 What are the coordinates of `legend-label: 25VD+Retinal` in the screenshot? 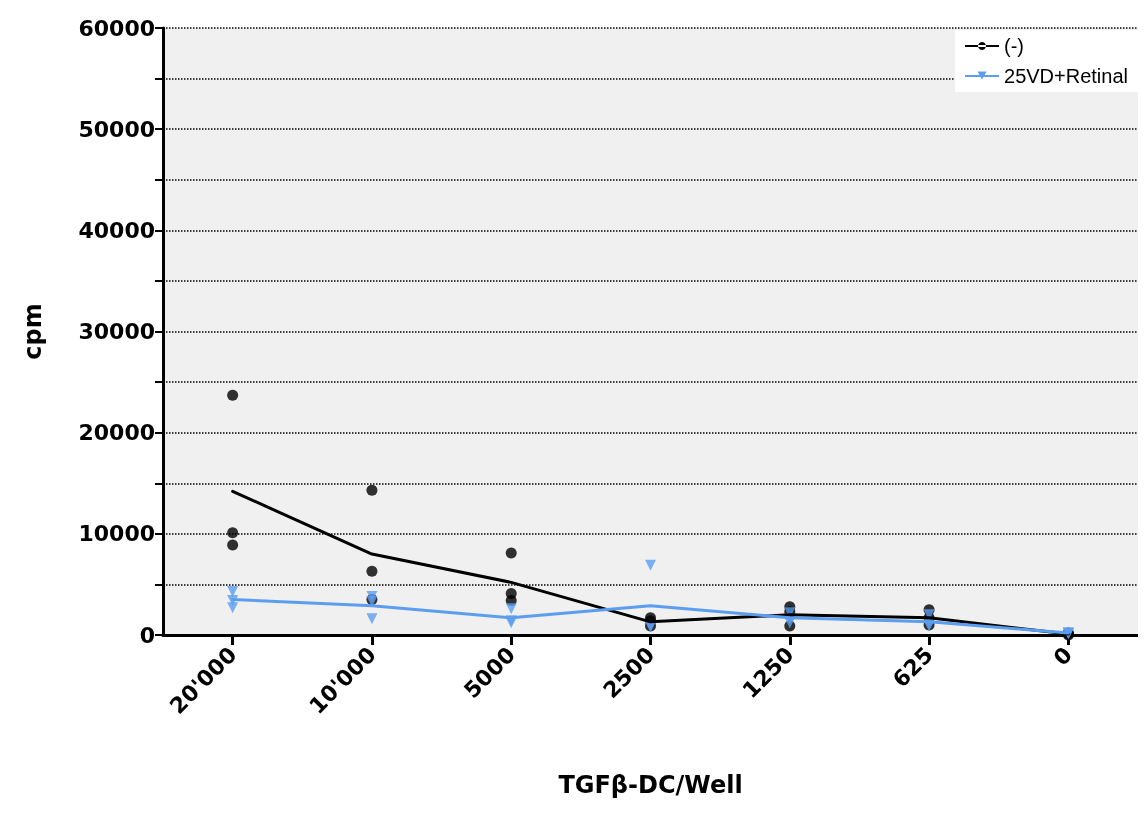 It's located at (1066, 76).